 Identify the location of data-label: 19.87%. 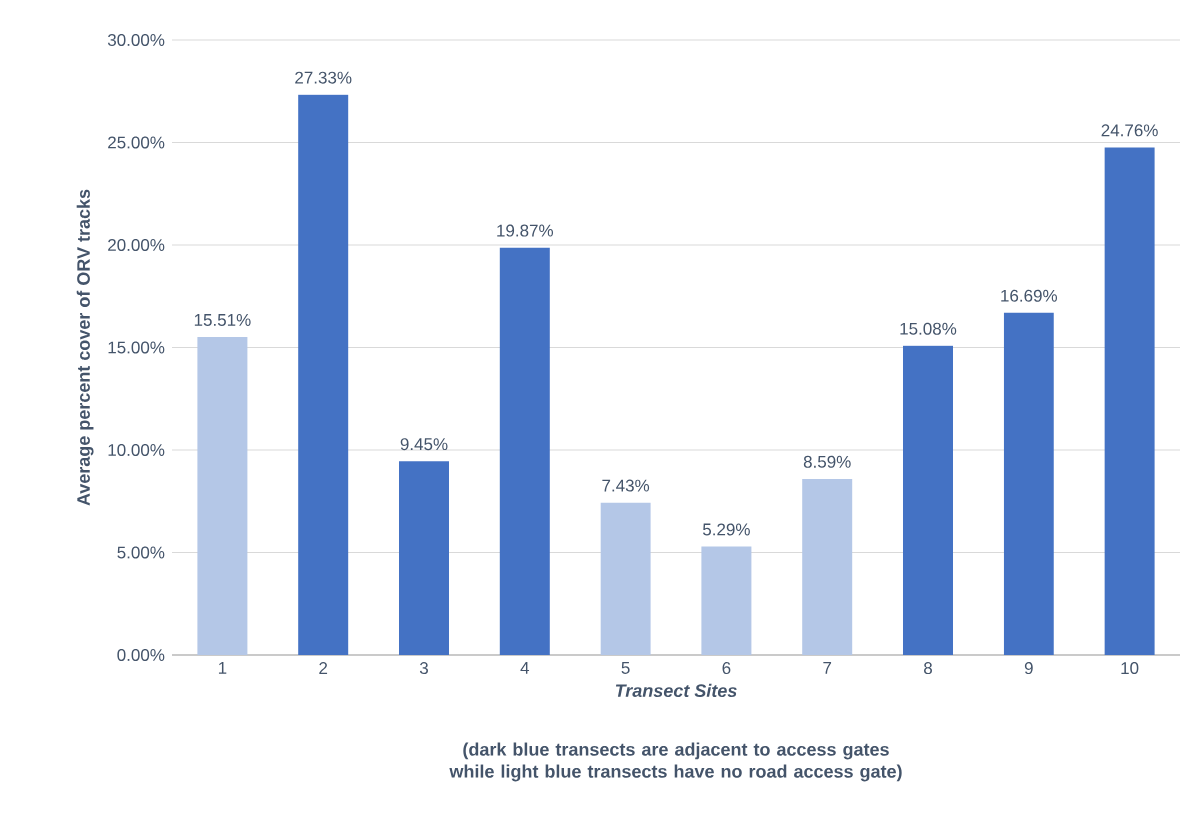
(525, 230).